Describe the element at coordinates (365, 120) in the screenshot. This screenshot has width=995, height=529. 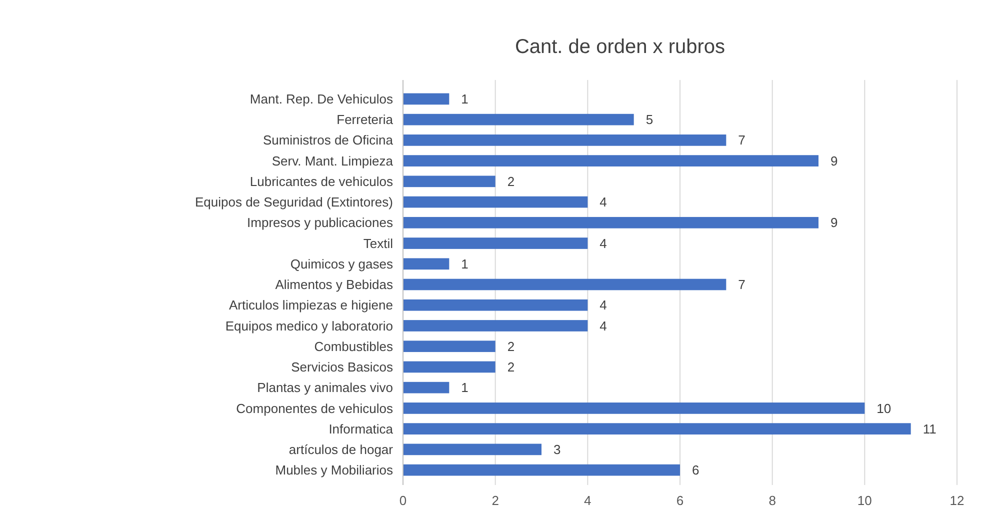
I see `y-tick-label: Ferreteria` at that location.